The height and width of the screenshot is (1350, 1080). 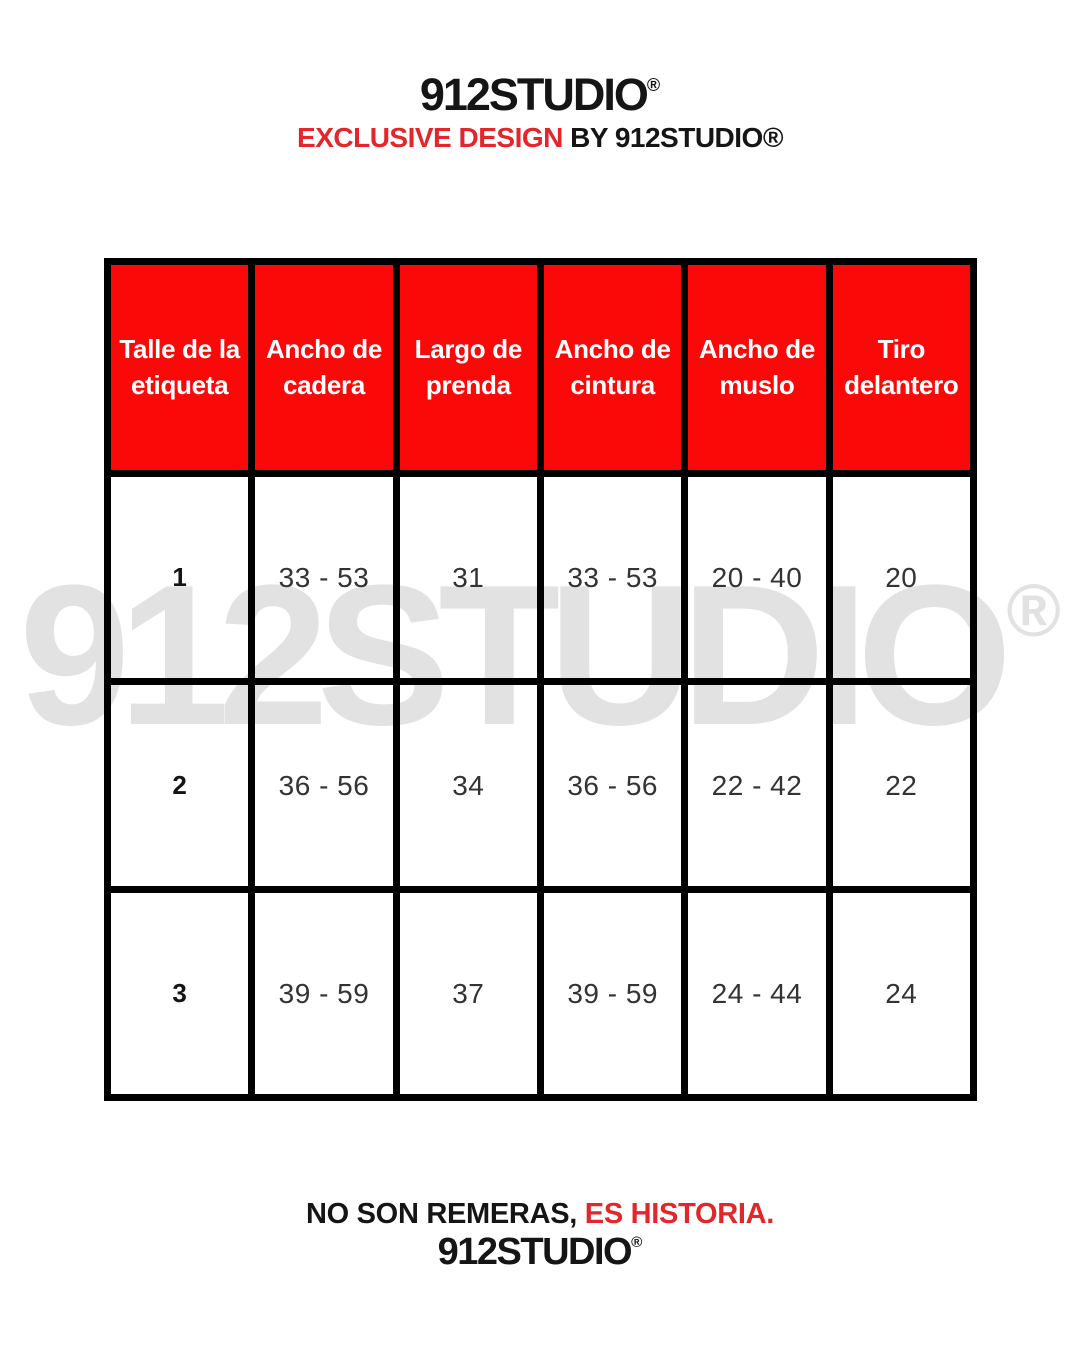 I want to click on poster-footer: NO SON REMERAS, ES HISTORIA. 912STUDIO®, so click(x=540, y=1236).